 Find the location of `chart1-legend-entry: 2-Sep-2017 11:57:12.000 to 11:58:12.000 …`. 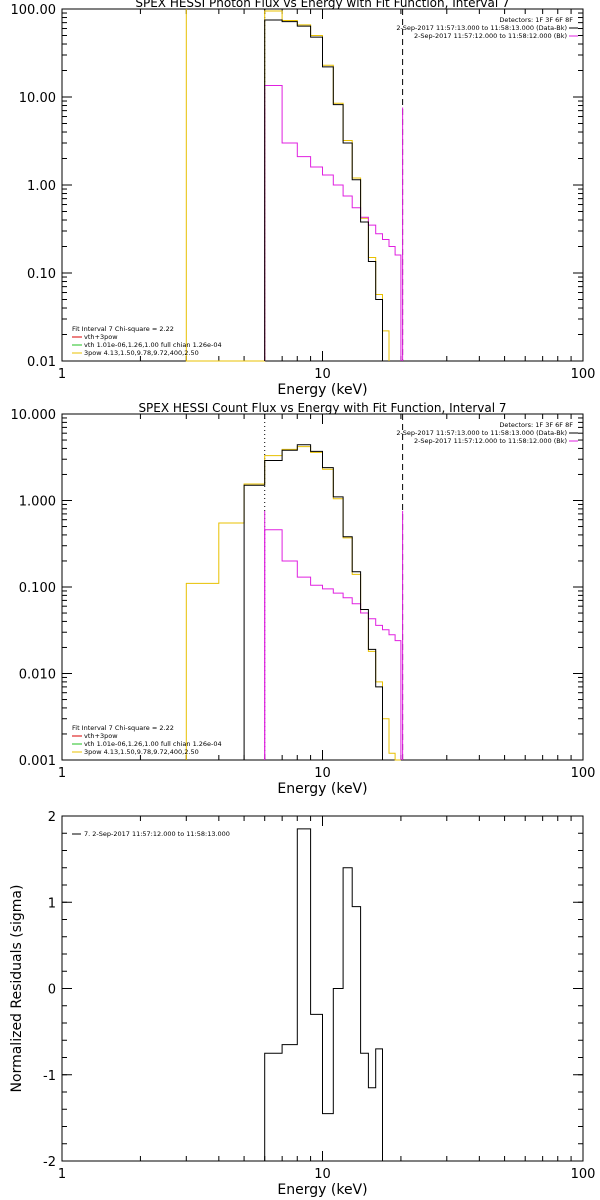

chart1-legend-entry: 2-Sep-2017 11:57:12.000 to 11:58:12.000 … is located at coordinates (490, 36).